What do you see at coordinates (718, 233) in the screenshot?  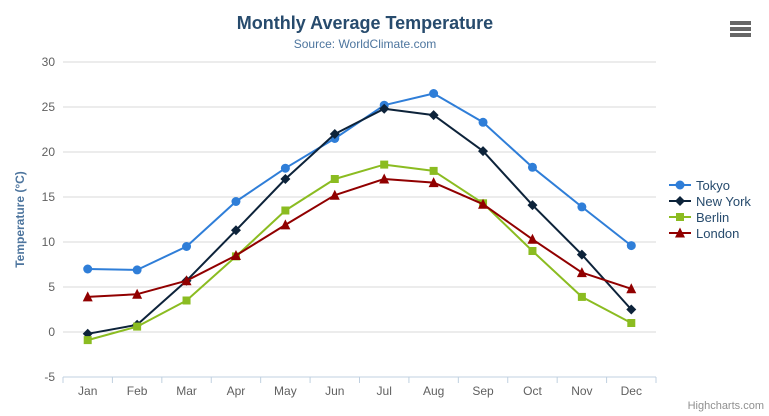 I see `legend-label: London` at bounding box center [718, 233].